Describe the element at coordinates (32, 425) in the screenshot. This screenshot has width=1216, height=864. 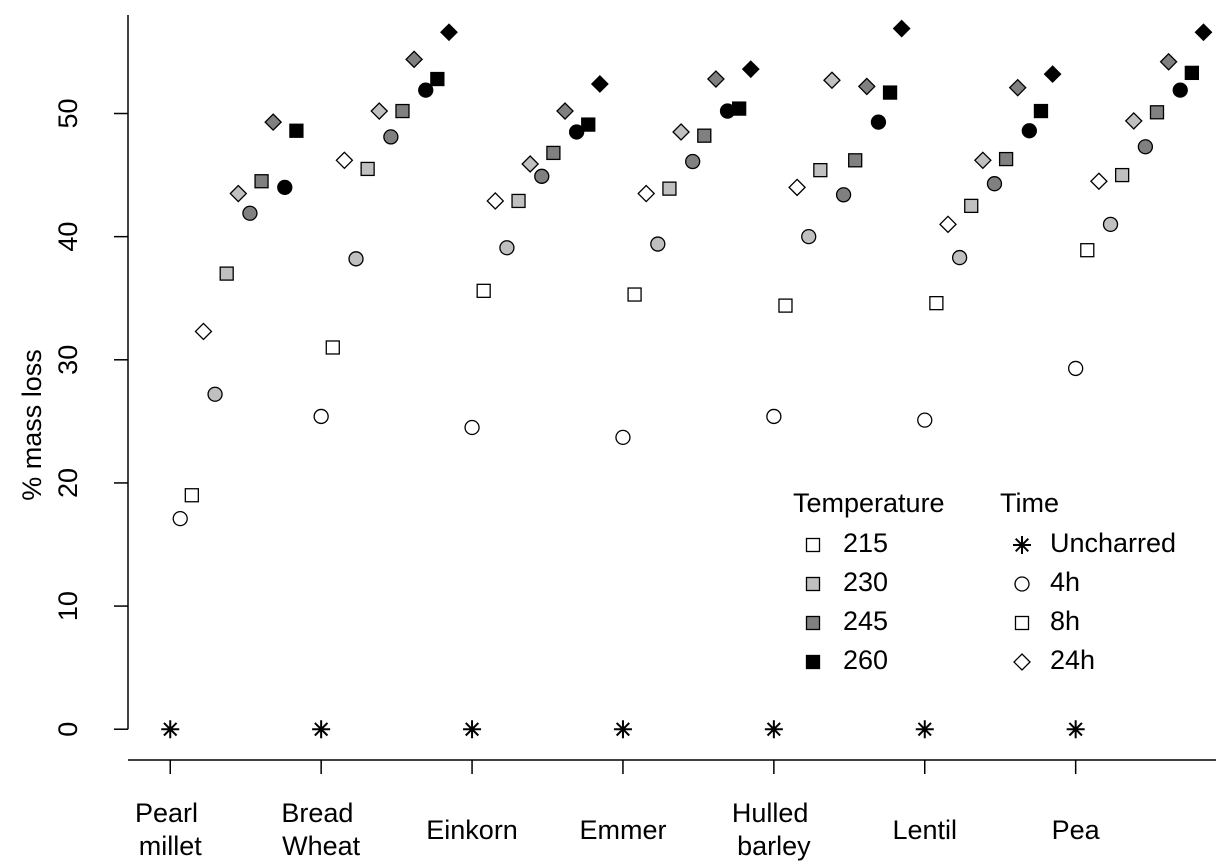
I see `y-axis-label: % mass loss` at that location.